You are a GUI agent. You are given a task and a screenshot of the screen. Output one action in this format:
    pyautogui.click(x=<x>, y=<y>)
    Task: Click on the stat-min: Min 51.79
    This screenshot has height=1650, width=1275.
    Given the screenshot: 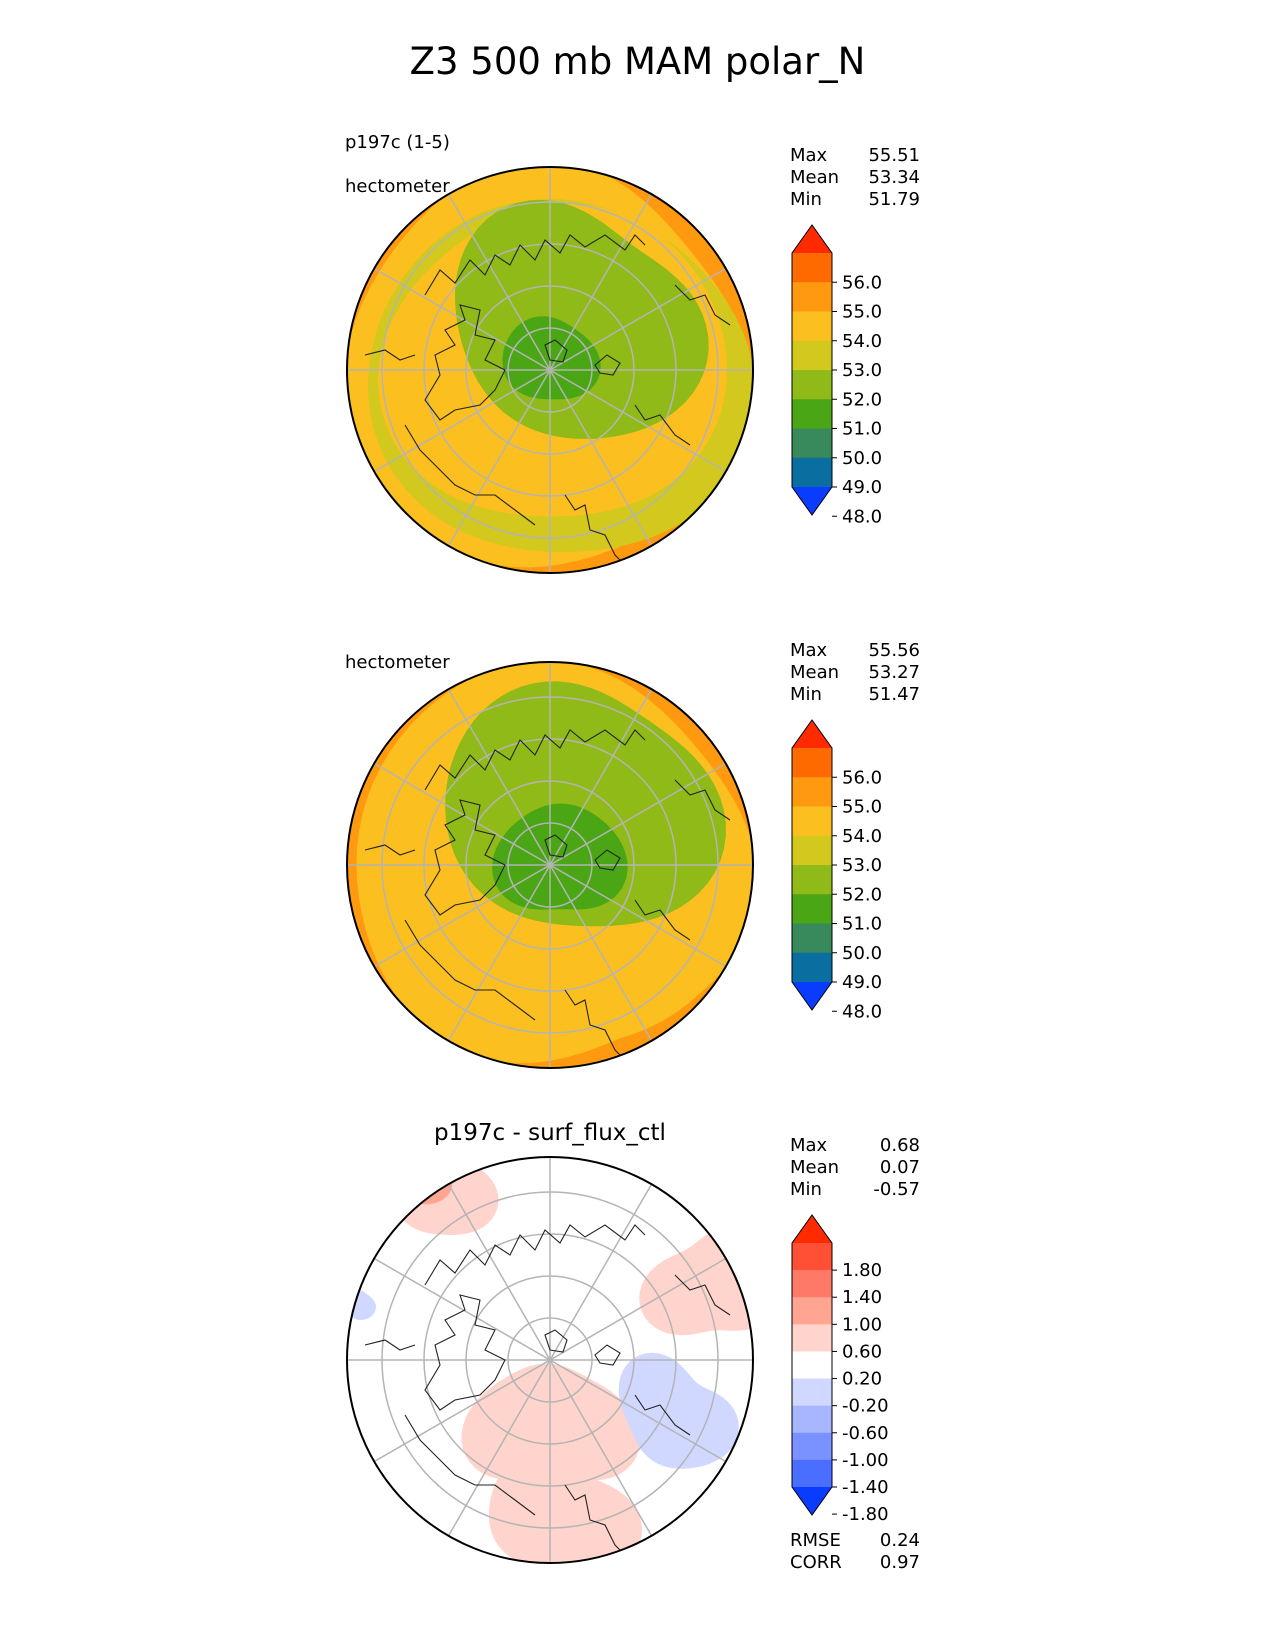 What is the action you would take?
    pyautogui.click(x=855, y=199)
    